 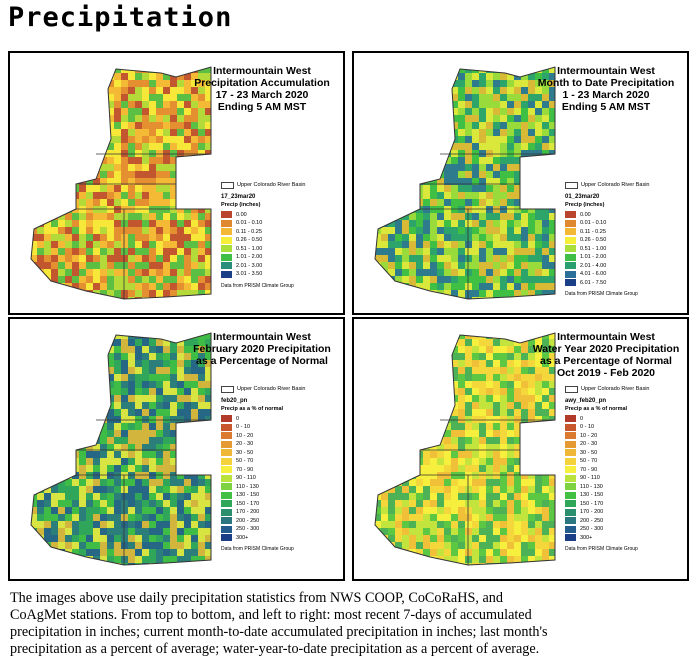 What do you see at coordinates (263, 215) in the screenshot?
I see `legend-item: 0.00` at bounding box center [263, 215].